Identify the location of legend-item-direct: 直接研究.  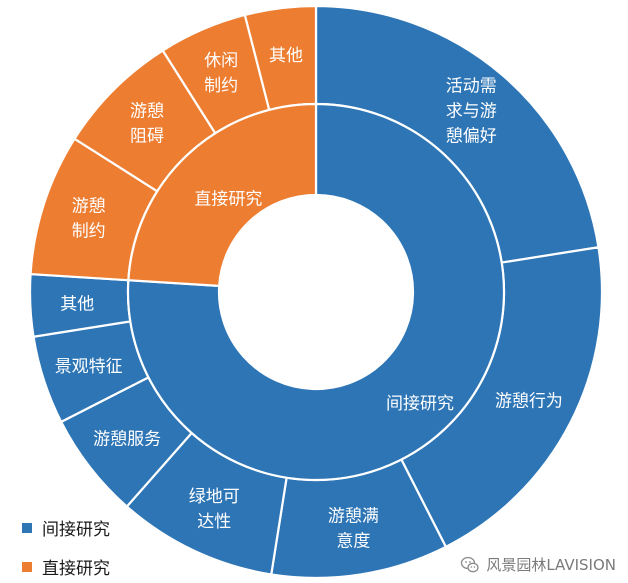
(66, 566).